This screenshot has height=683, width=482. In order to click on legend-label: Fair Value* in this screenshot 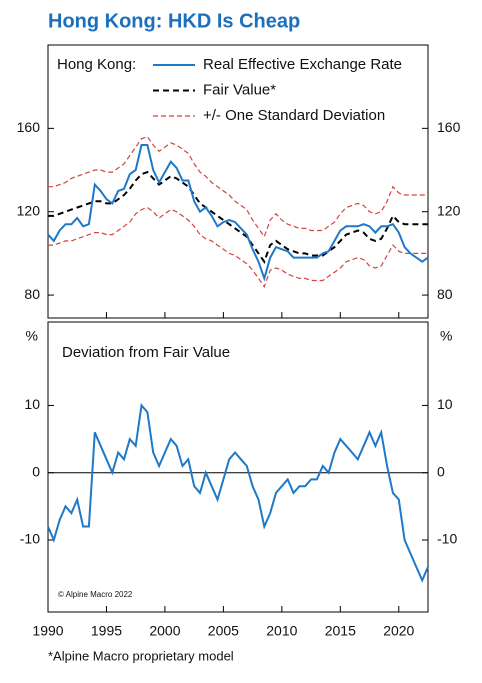, I will do `click(239, 89)`.